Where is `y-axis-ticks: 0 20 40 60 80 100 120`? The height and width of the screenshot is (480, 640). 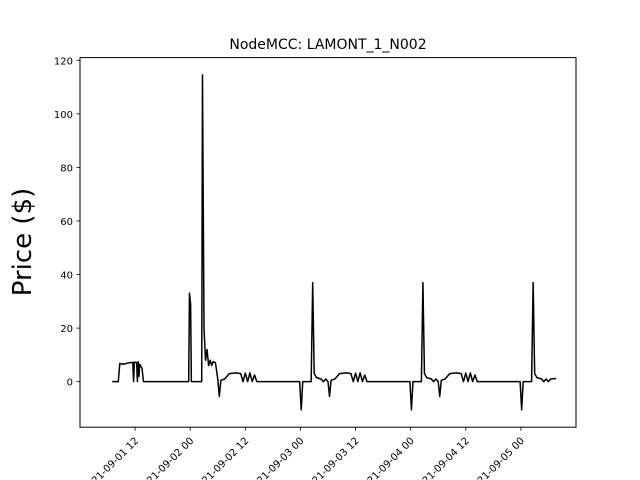
y-axis-ticks: 0 20 40 60 80 100 120 is located at coordinates (67, 222).